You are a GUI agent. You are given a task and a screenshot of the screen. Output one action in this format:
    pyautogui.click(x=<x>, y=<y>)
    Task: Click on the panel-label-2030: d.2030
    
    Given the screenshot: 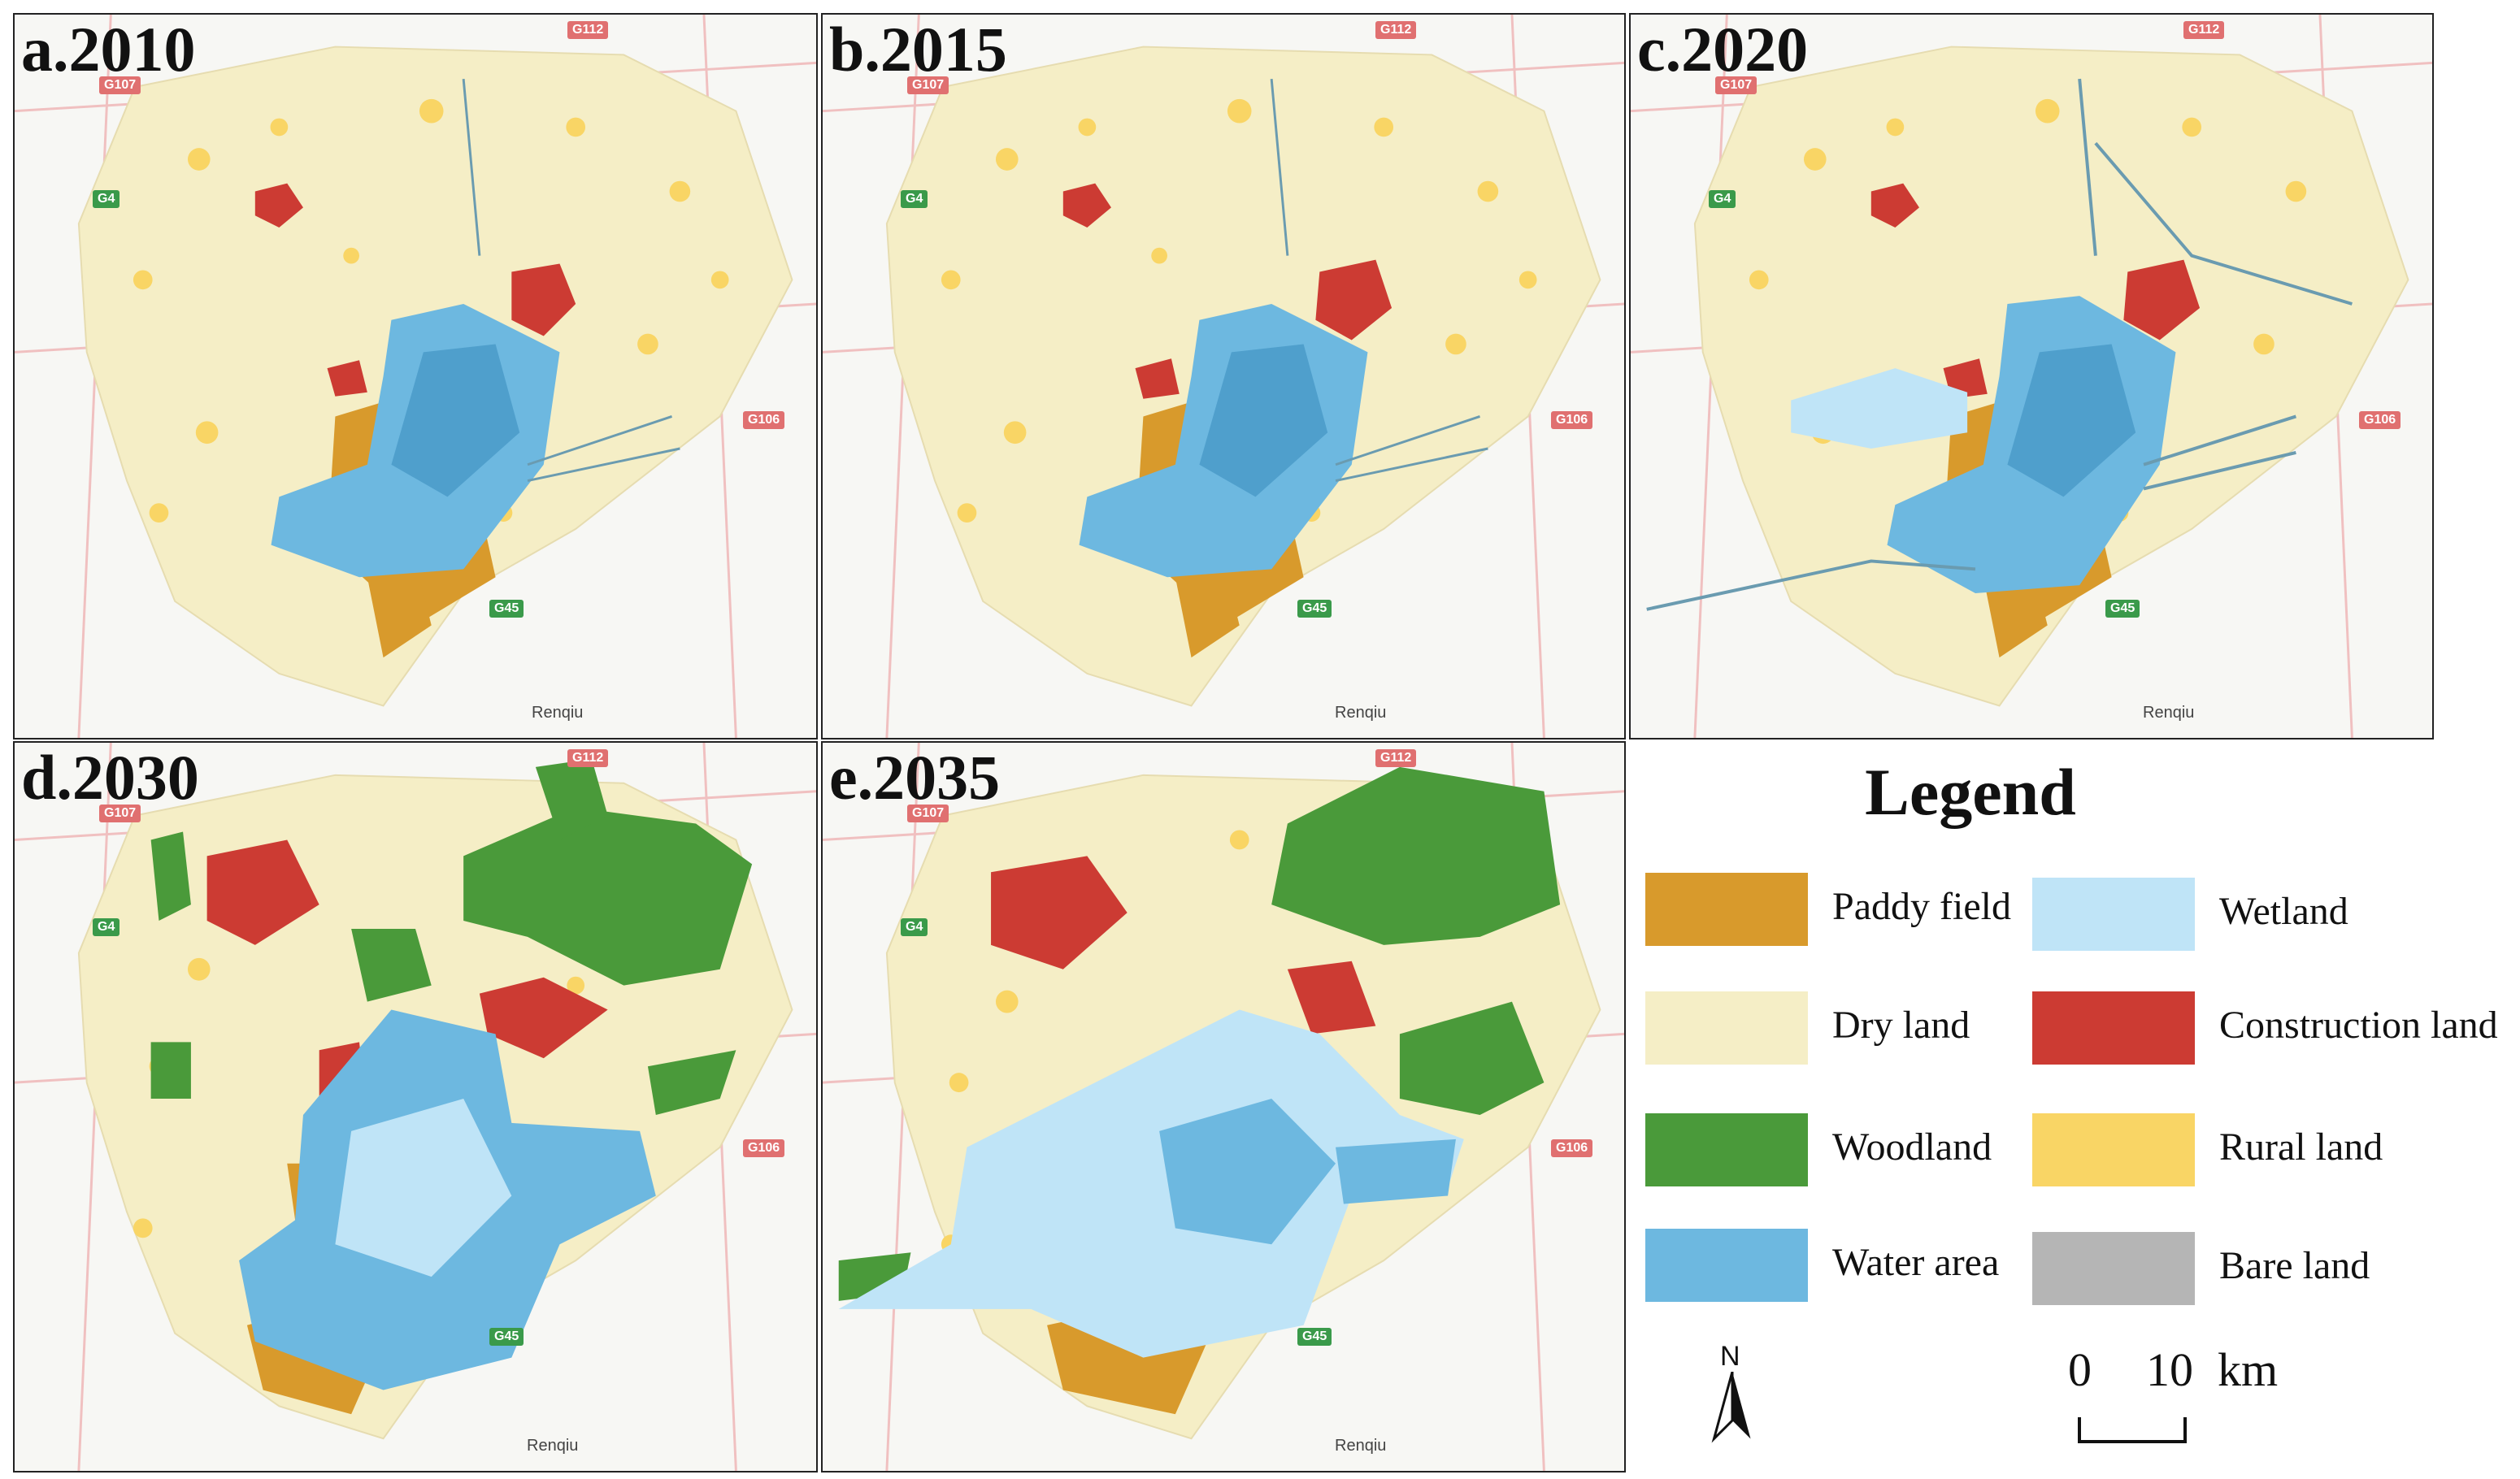 What is the action you would take?
    pyautogui.click(x=110, y=777)
    